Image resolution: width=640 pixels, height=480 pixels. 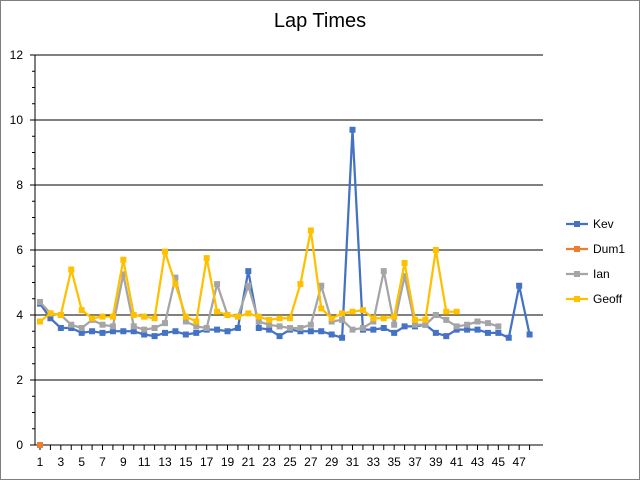 What do you see at coordinates (594, 299) in the screenshot?
I see `legend-item-geoff: Geoff` at bounding box center [594, 299].